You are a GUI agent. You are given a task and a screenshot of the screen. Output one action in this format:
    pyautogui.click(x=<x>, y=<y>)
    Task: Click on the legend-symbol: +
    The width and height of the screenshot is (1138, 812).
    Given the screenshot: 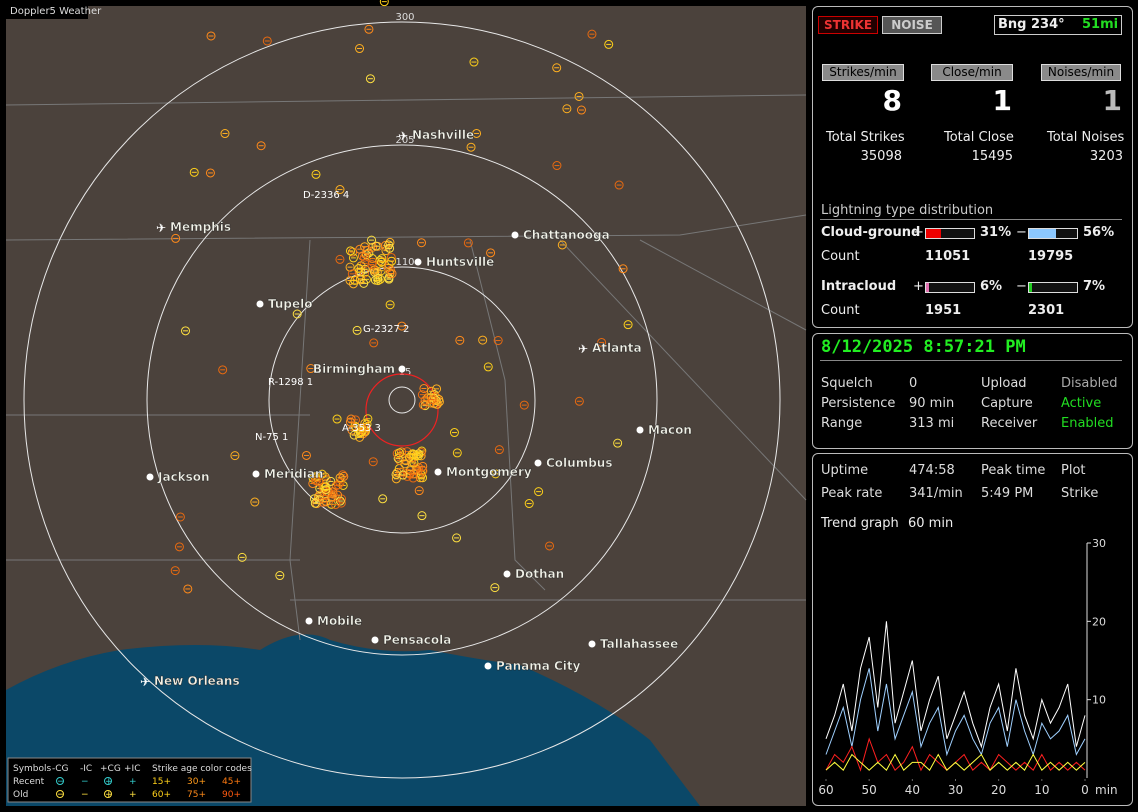 What is the action you would take?
    pyautogui.click(x=133, y=795)
    